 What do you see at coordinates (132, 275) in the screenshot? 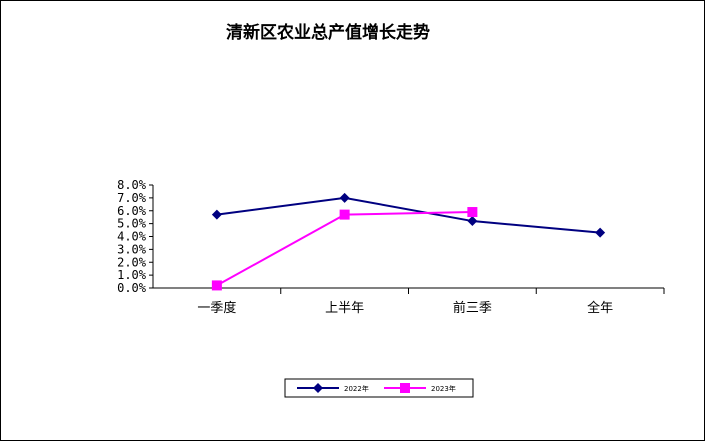
I see `y-tick-label: 1.0%` at bounding box center [132, 275].